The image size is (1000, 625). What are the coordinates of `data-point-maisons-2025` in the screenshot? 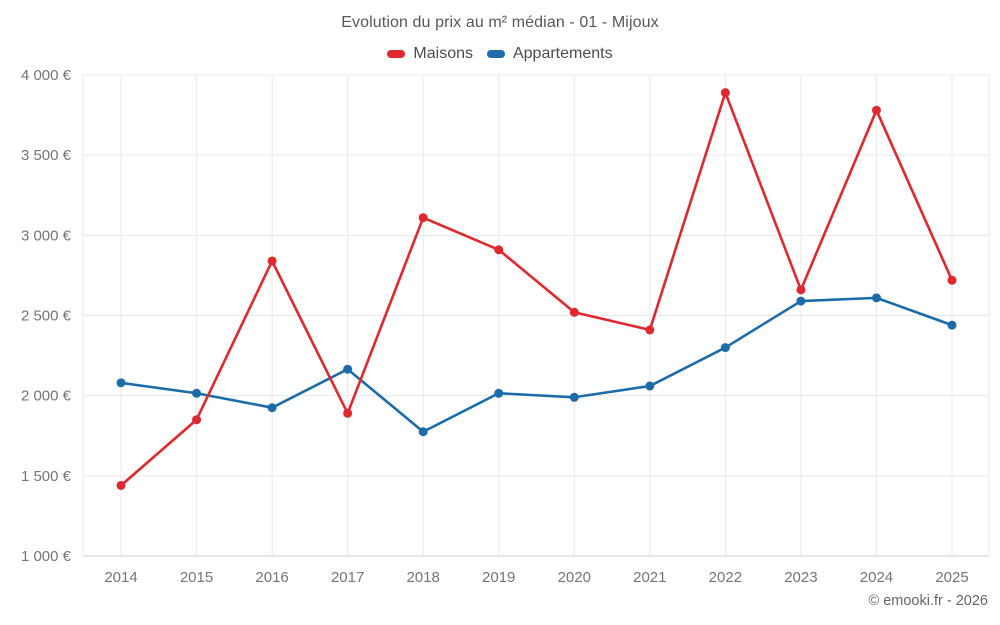 It's located at (952, 280).